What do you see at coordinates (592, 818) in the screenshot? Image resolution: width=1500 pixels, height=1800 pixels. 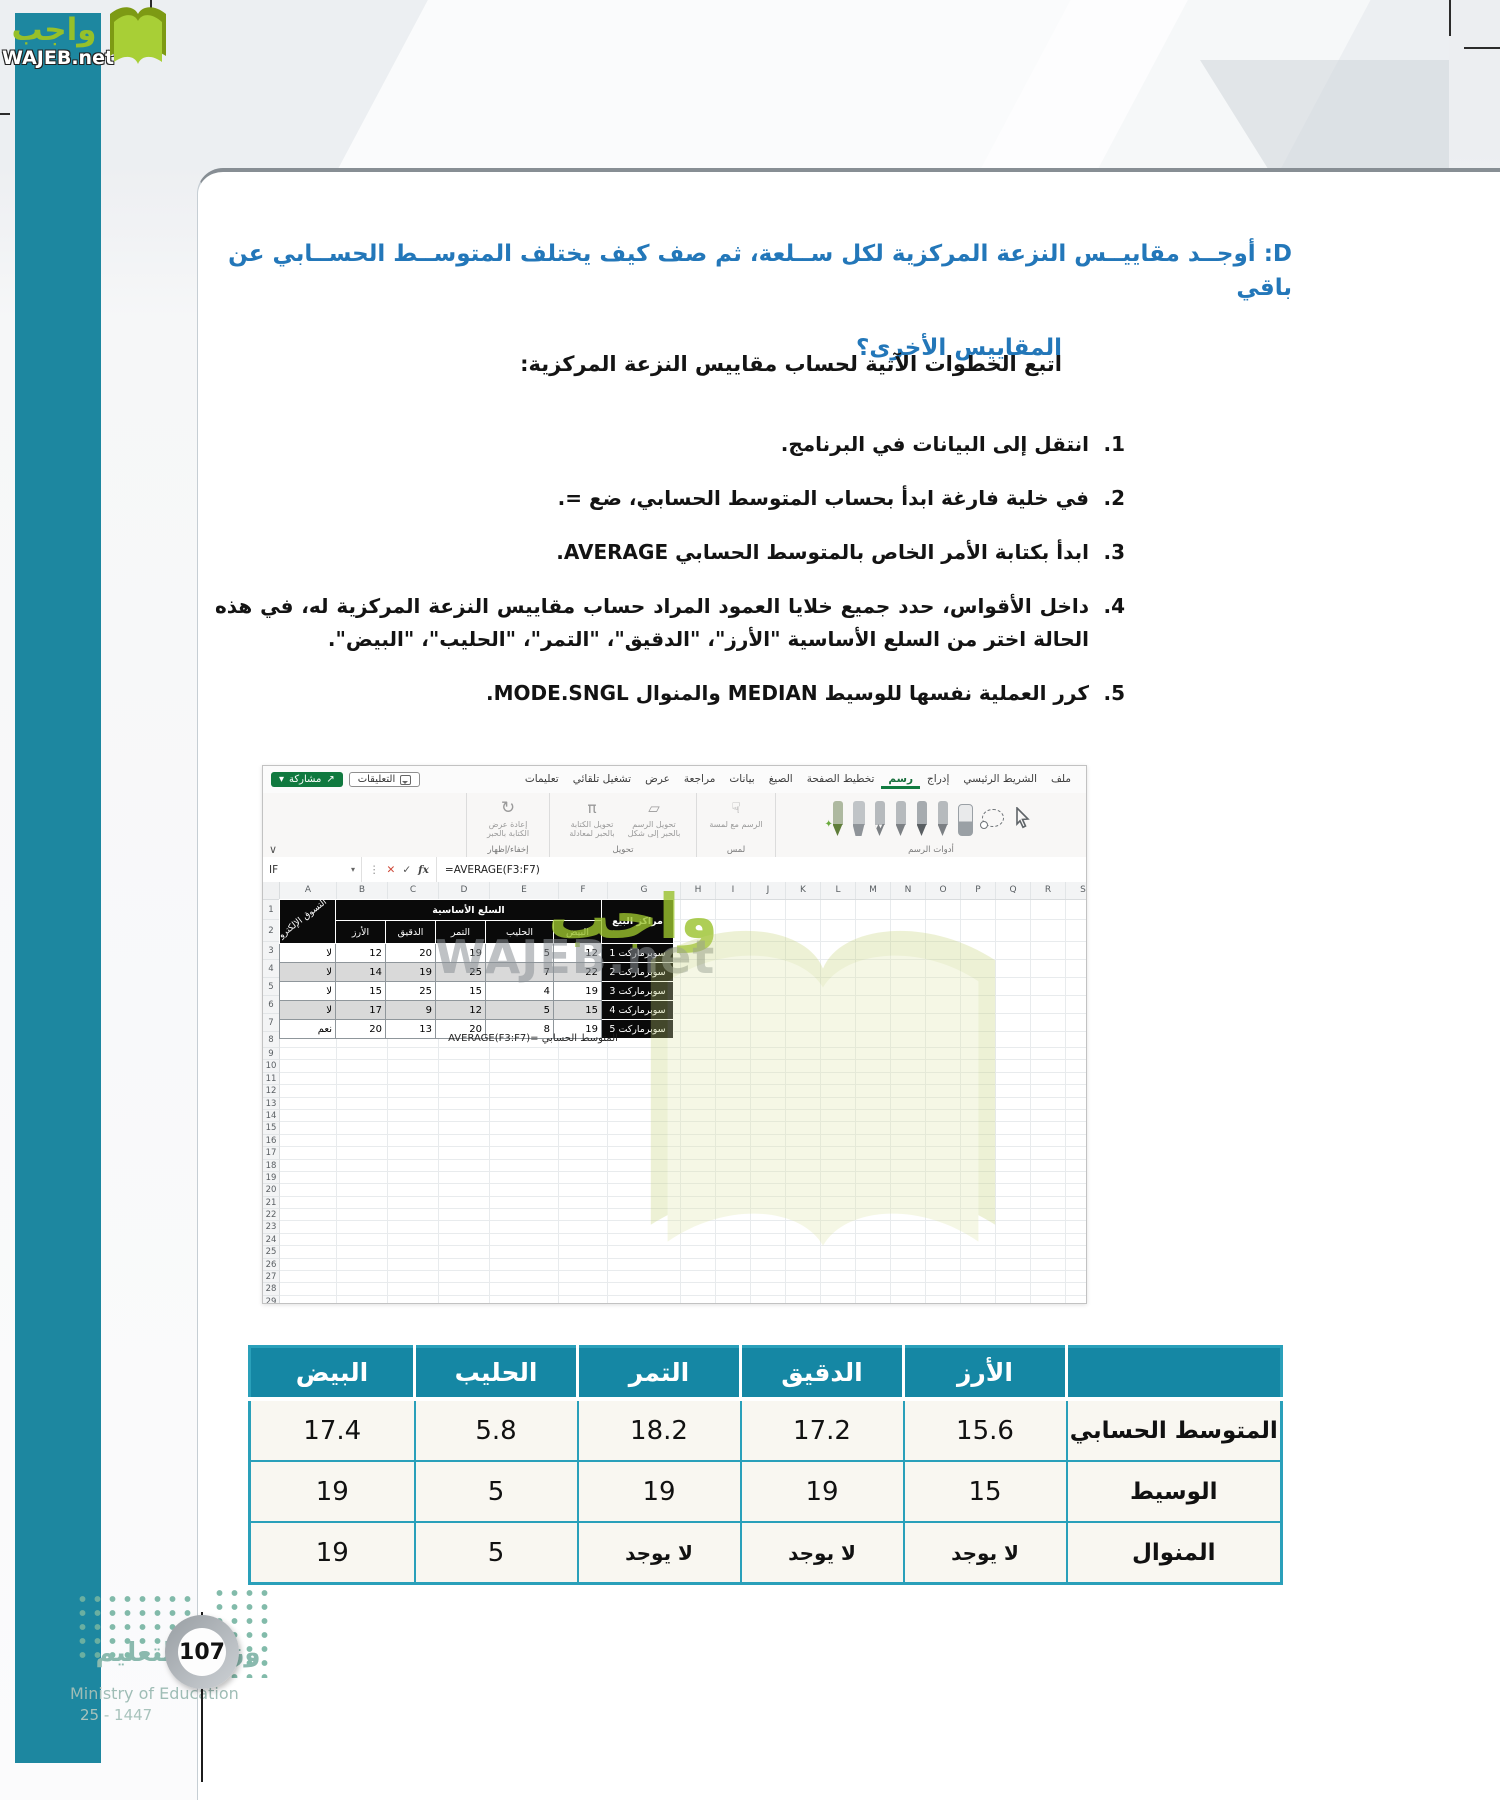 I see `ink-to-math-button: π تحويل الكتابة بالحبر لمعادلة` at bounding box center [592, 818].